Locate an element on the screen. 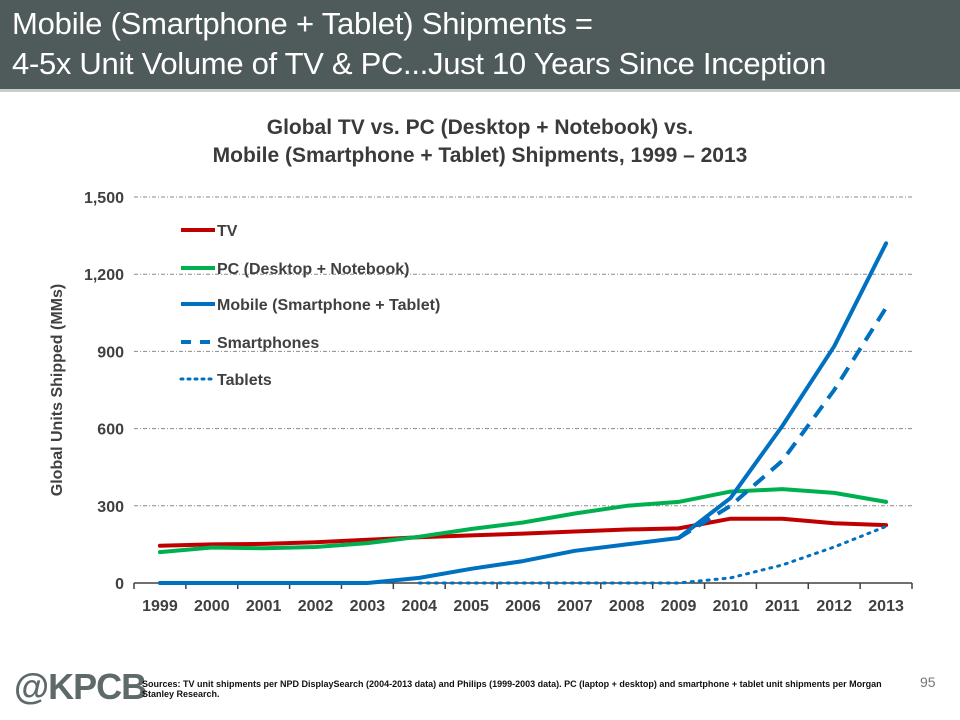 Image resolution: width=960 pixels, height=720 pixels. y-tick-label: 1,500 is located at coordinates (104, 198).